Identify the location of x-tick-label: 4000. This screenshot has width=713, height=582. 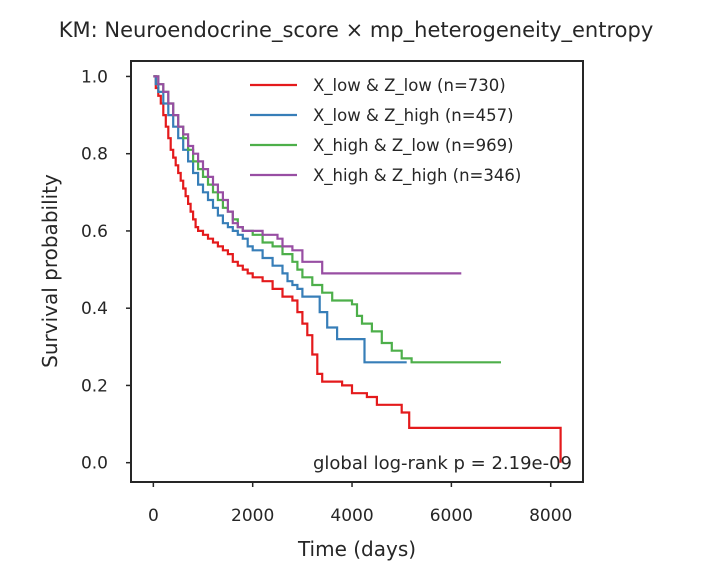
(351, 516).